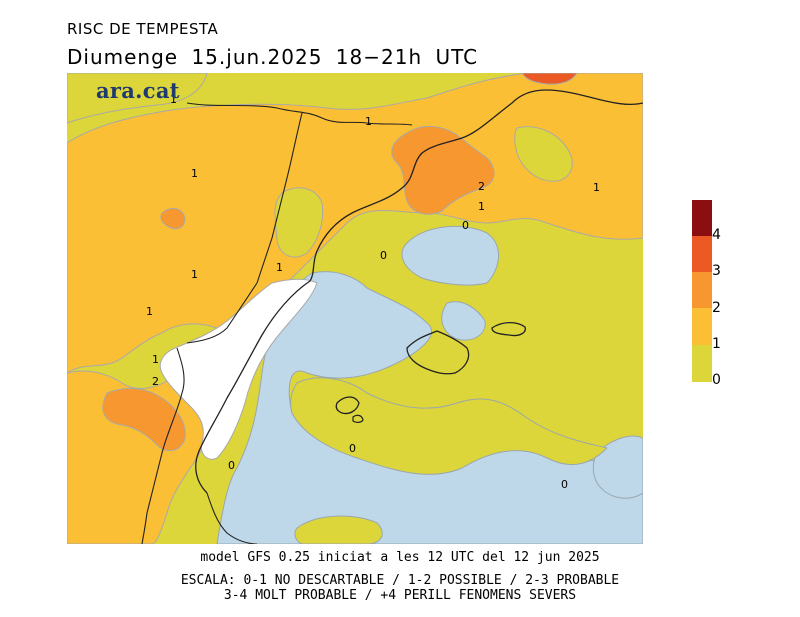 This screenshot has height=617, width=800. I want to click on legend-swatch-4-plus, so click(702, 218).